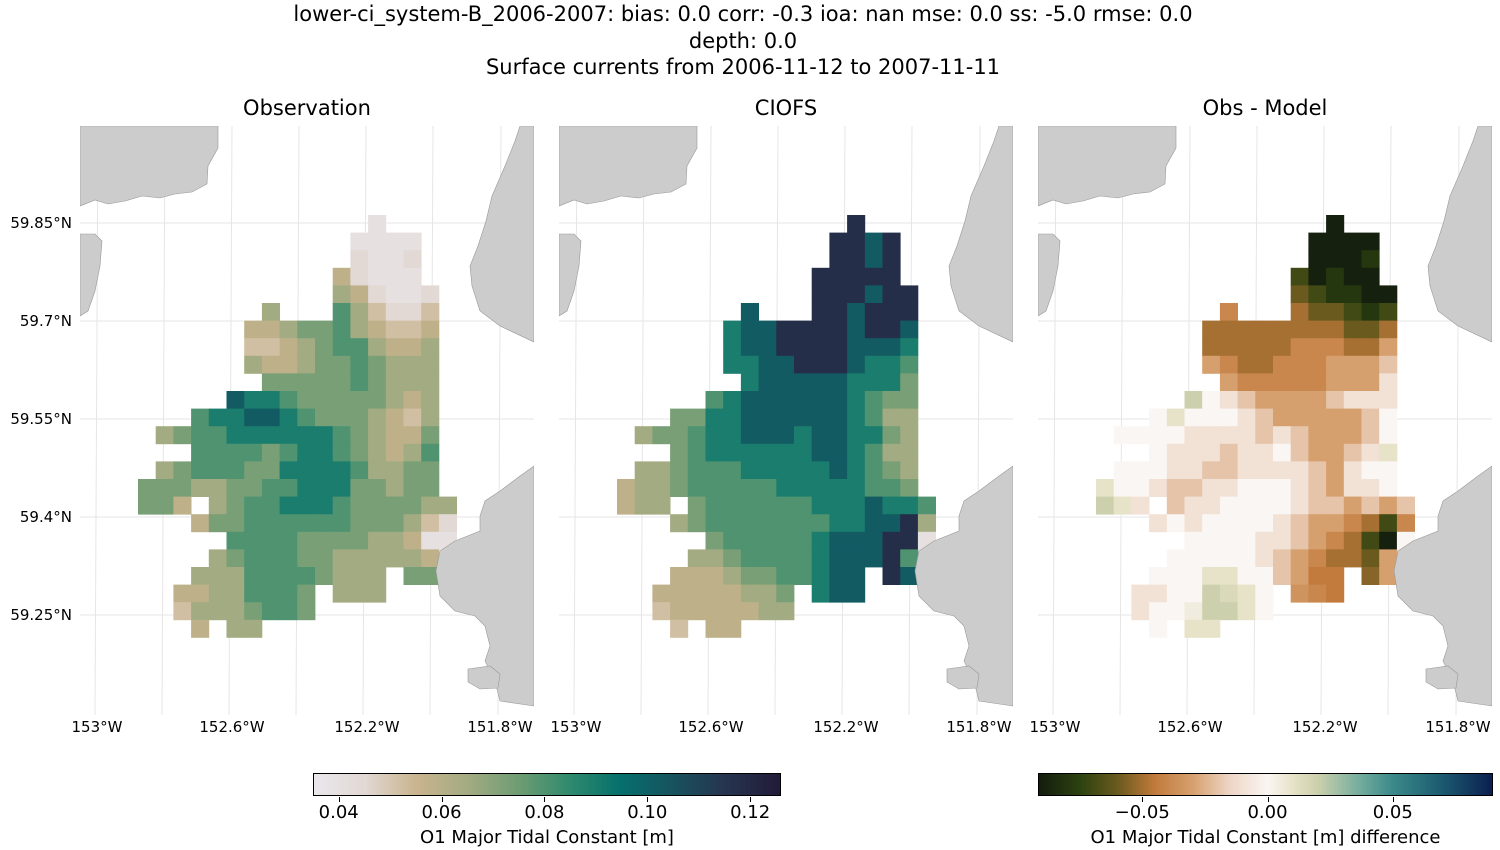 The image size is (1500, 850). I want to click on lon-tick-label: 152.2°W, so click(1325, 727).